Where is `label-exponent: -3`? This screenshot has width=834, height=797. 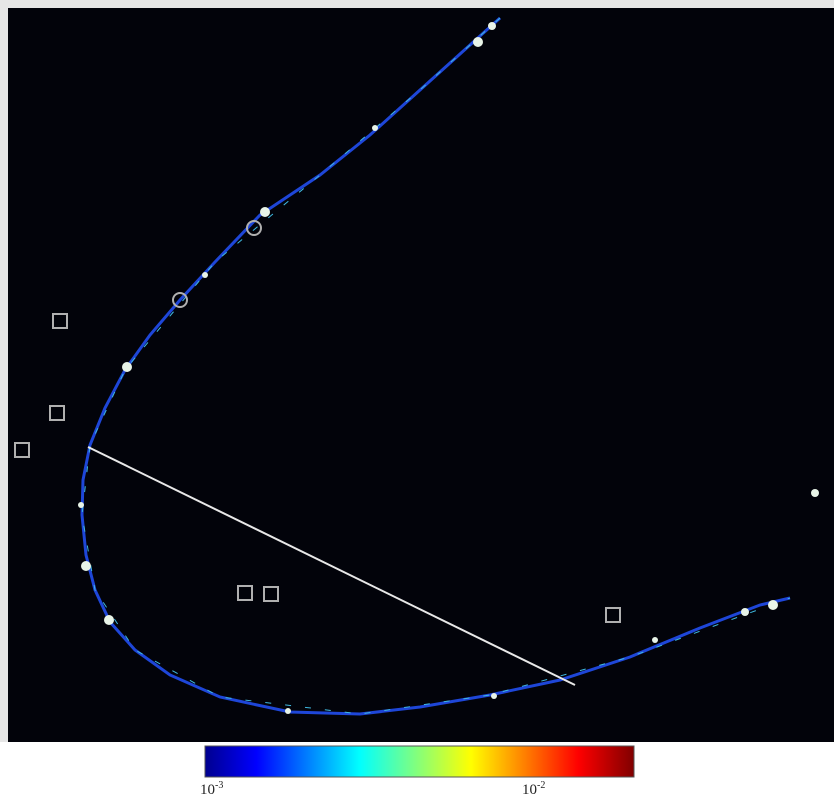
label-exponent: -3 is located at coordinates (219, 785).